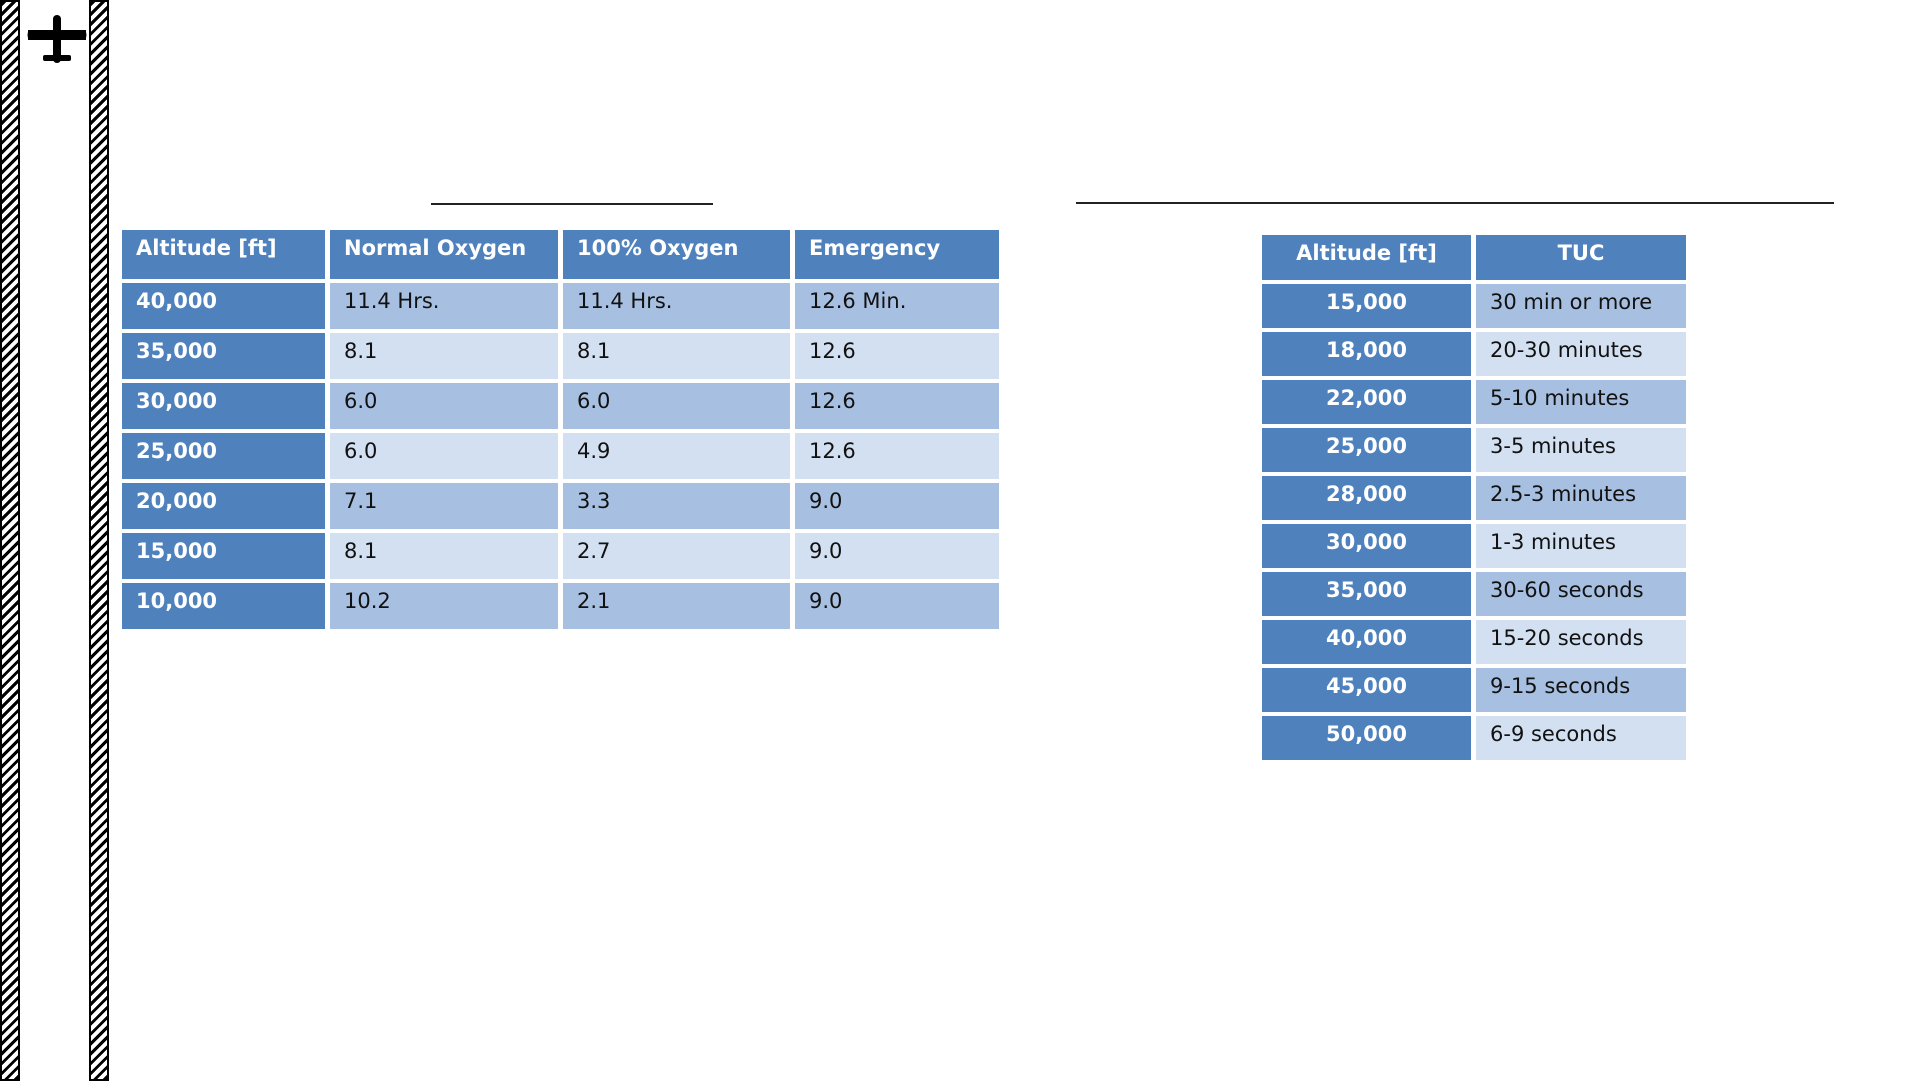 This screenshot has height=1081, width=1921. I want to click on altitude-cell: 22,000, so click(1366, 402).